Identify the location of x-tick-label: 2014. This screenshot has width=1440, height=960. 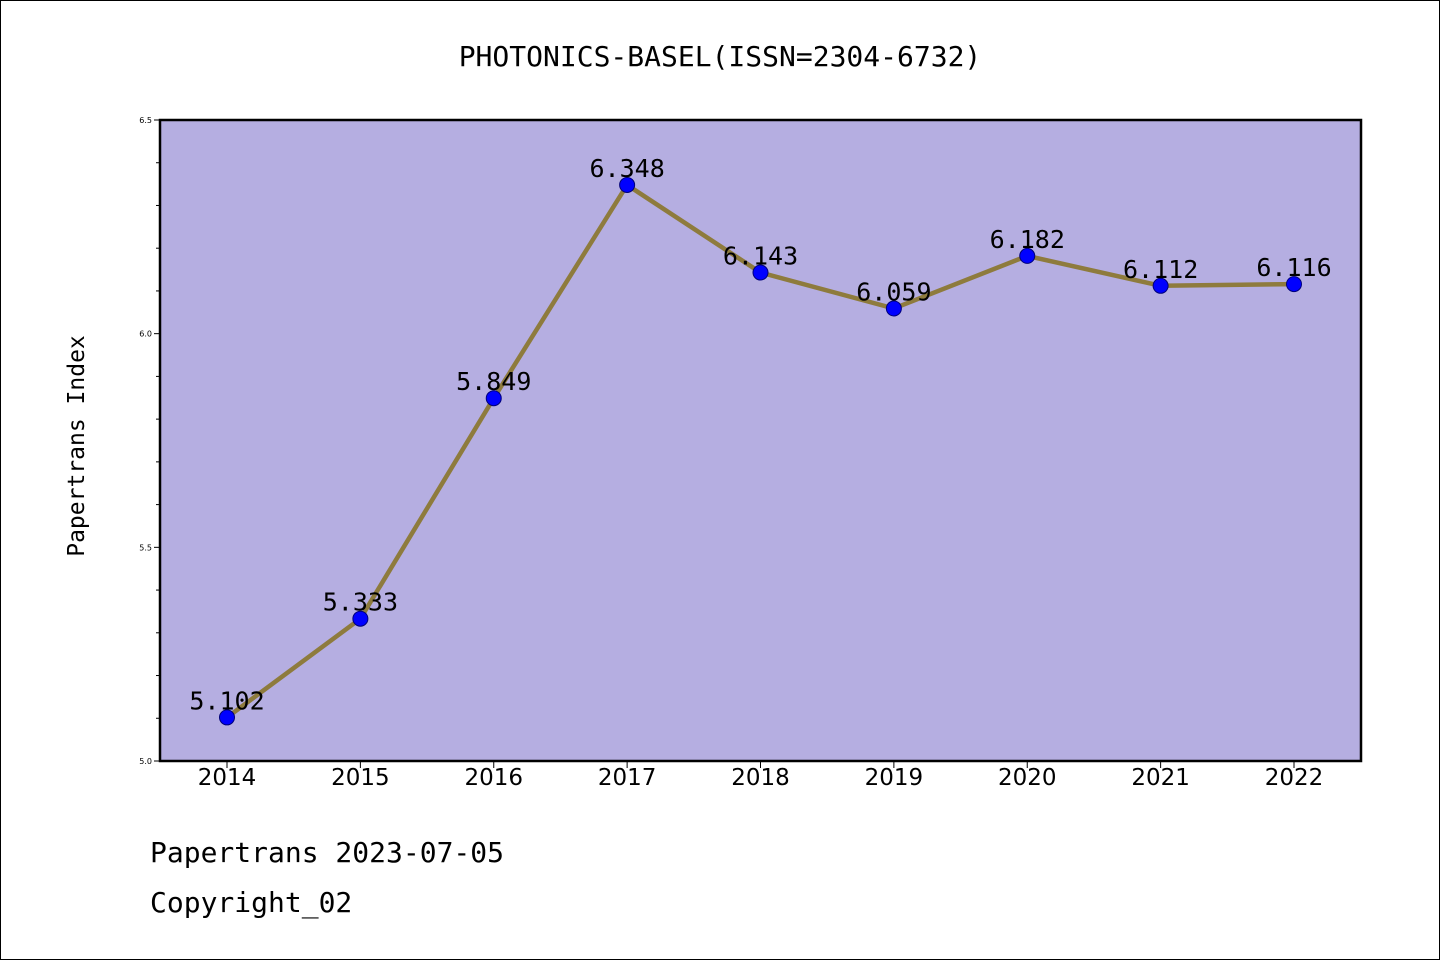
(227, 778).